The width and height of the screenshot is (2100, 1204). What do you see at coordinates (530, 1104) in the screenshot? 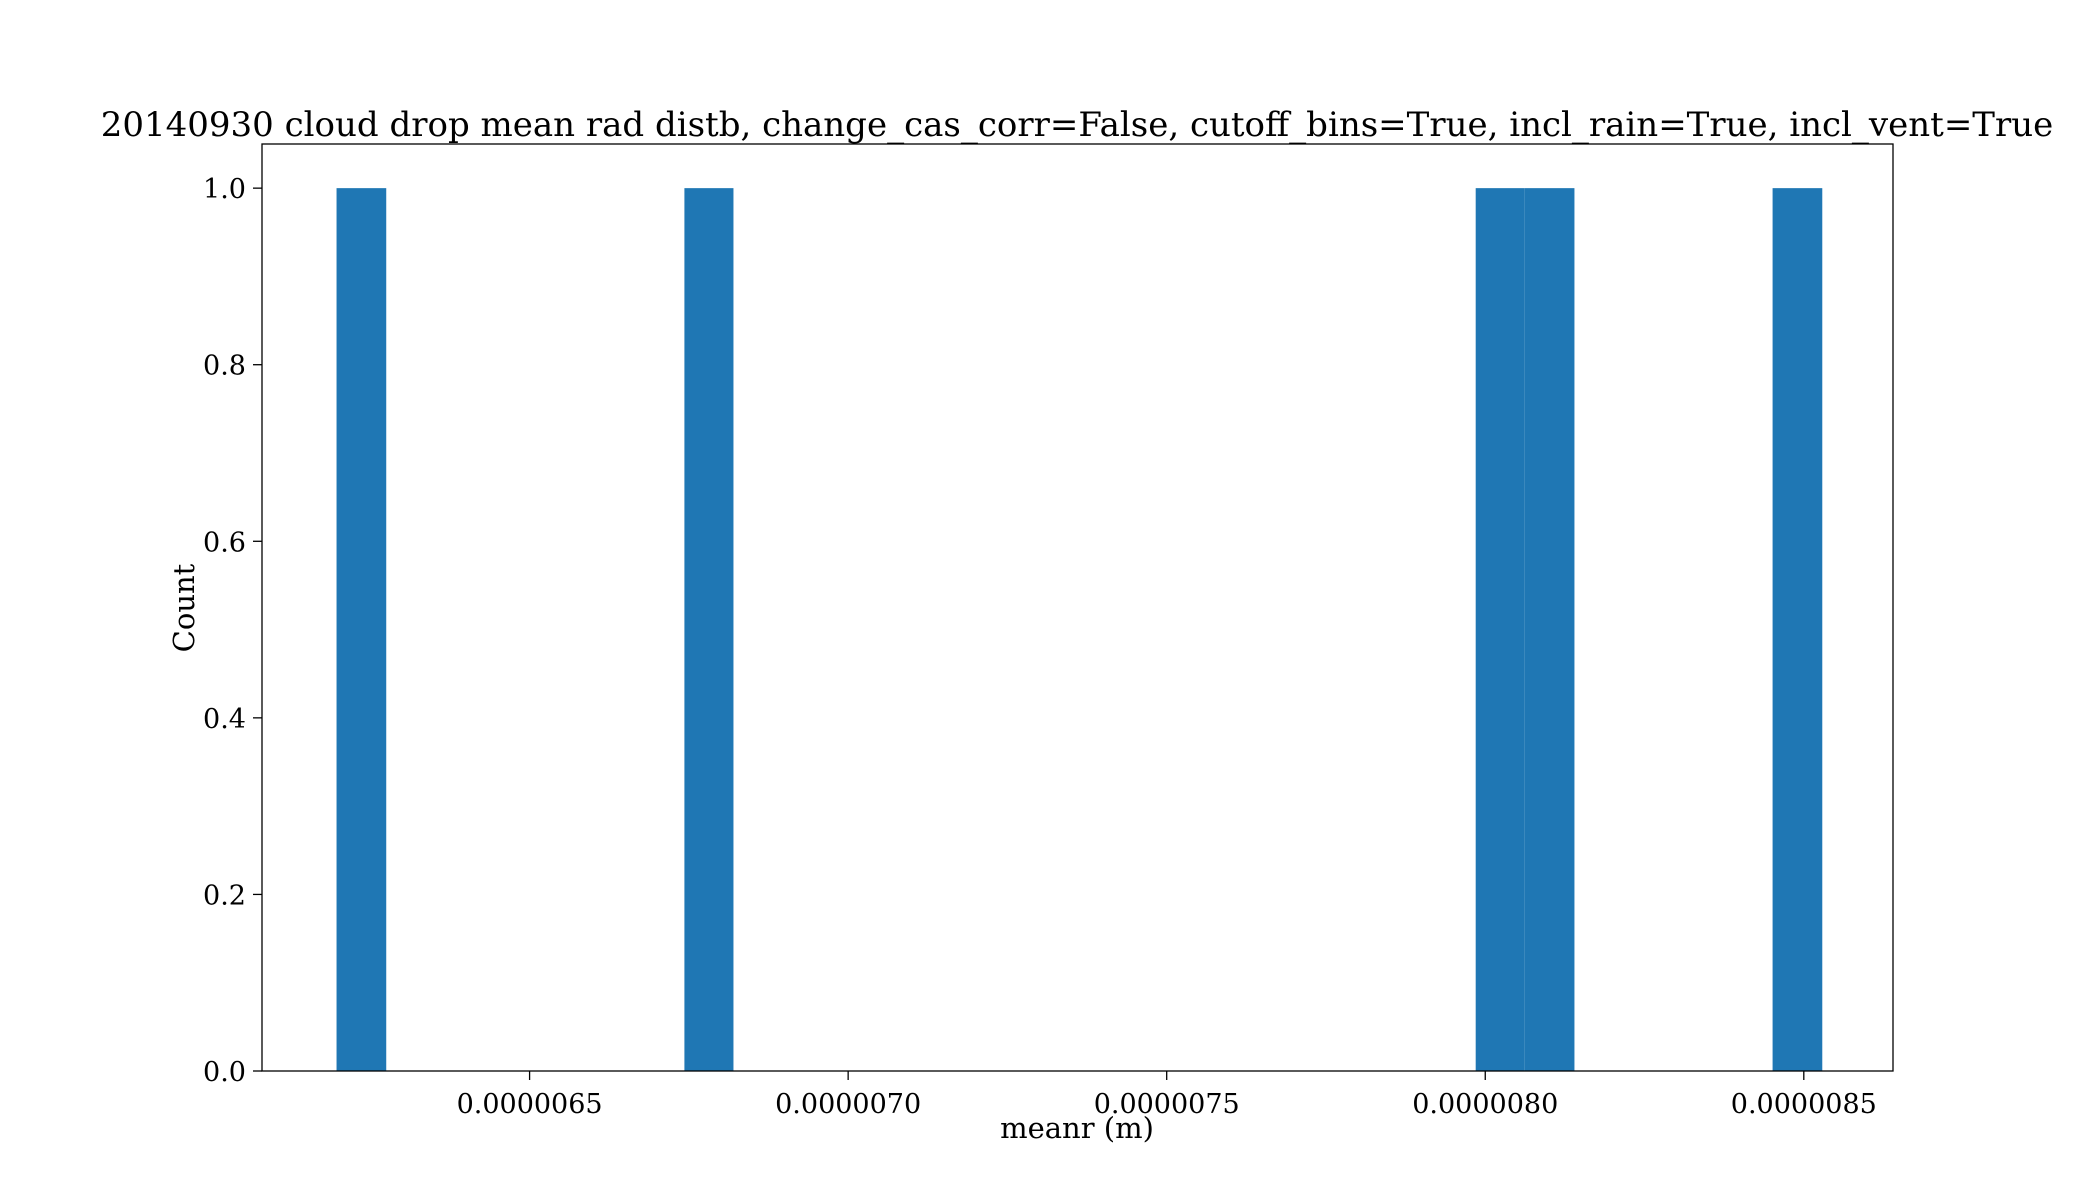
I see `x-tick-label-1: 0.0000065` at bounding box center [530, 1104].